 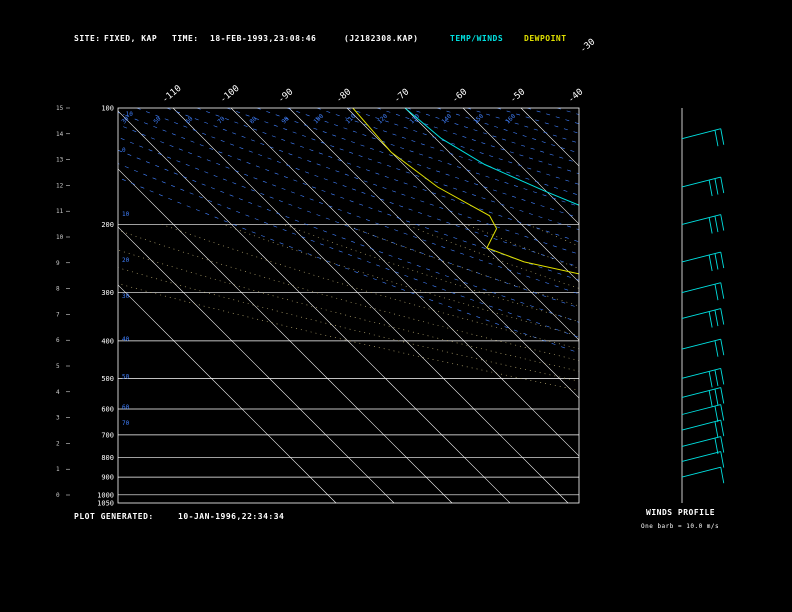 I want to click on theta-side-label: -10, so click(x=127, y=114).